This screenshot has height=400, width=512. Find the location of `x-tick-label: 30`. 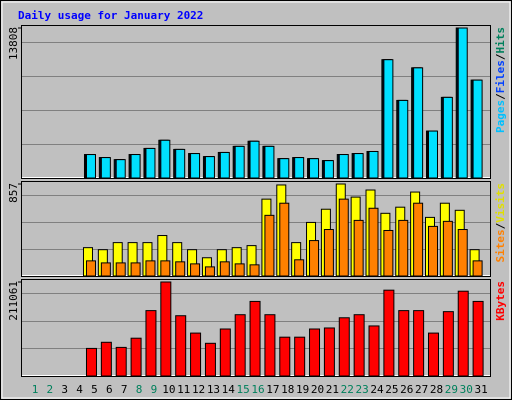

x-tick-label: 30 is located at coordinates (466, 389).